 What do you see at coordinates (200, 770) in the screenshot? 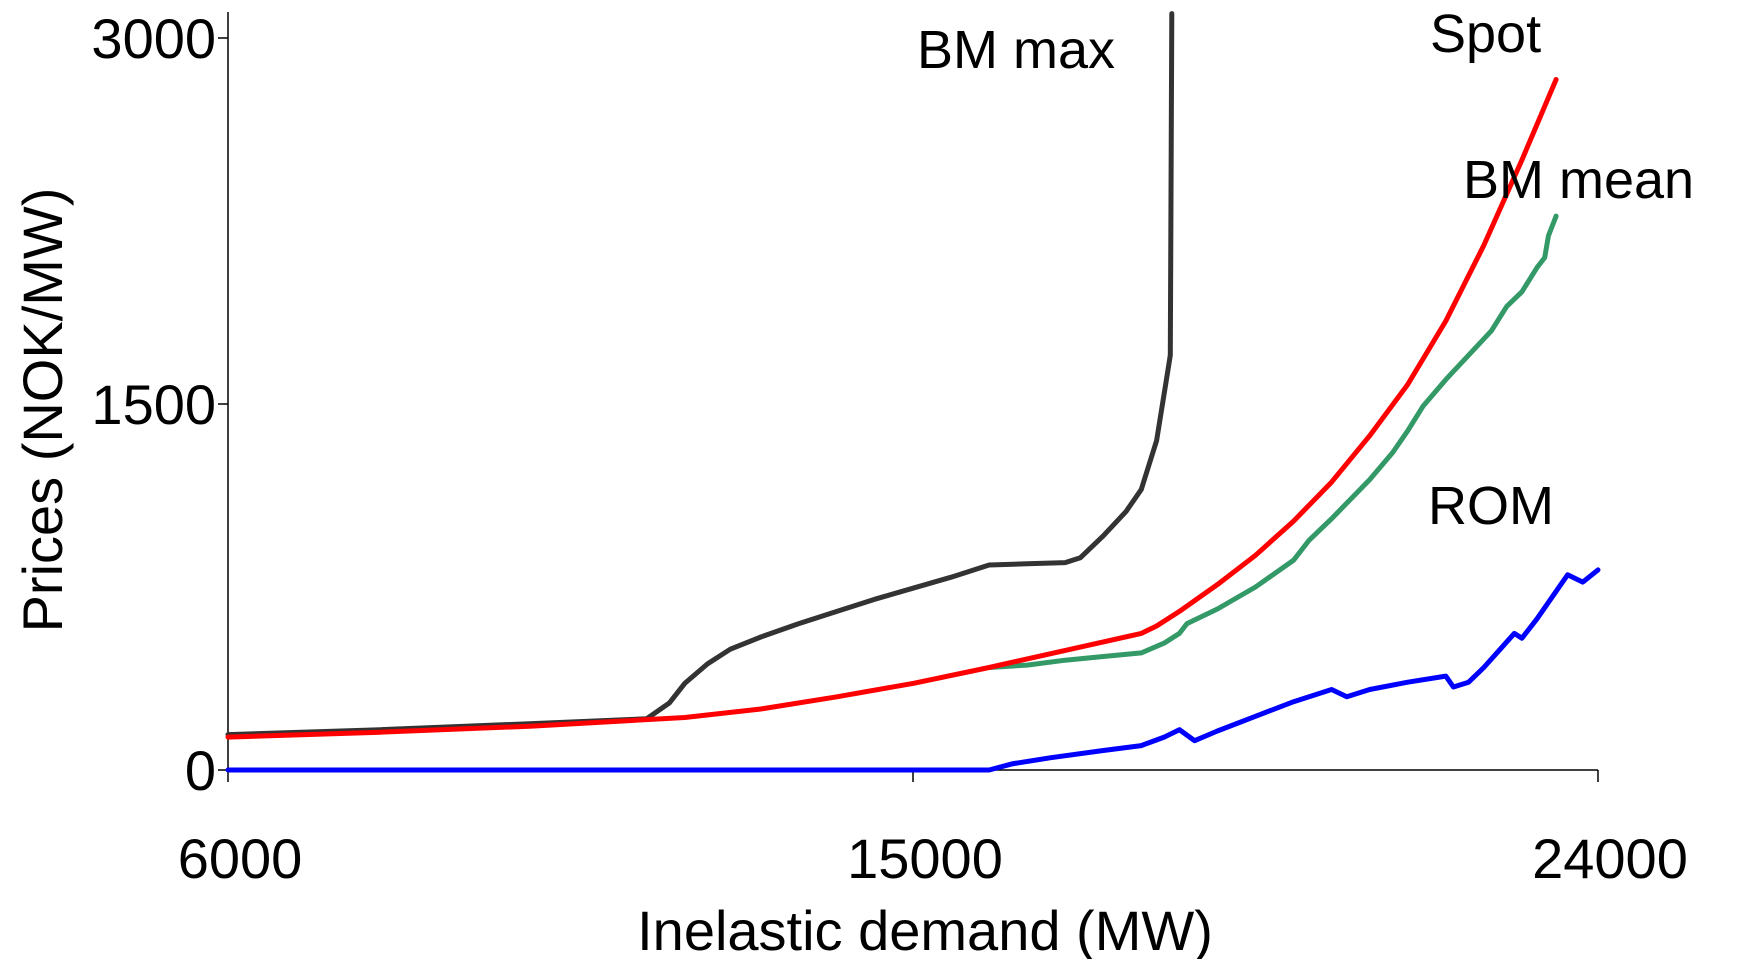
I see `y-tick-label: 0` at bounding box center [200, 770].